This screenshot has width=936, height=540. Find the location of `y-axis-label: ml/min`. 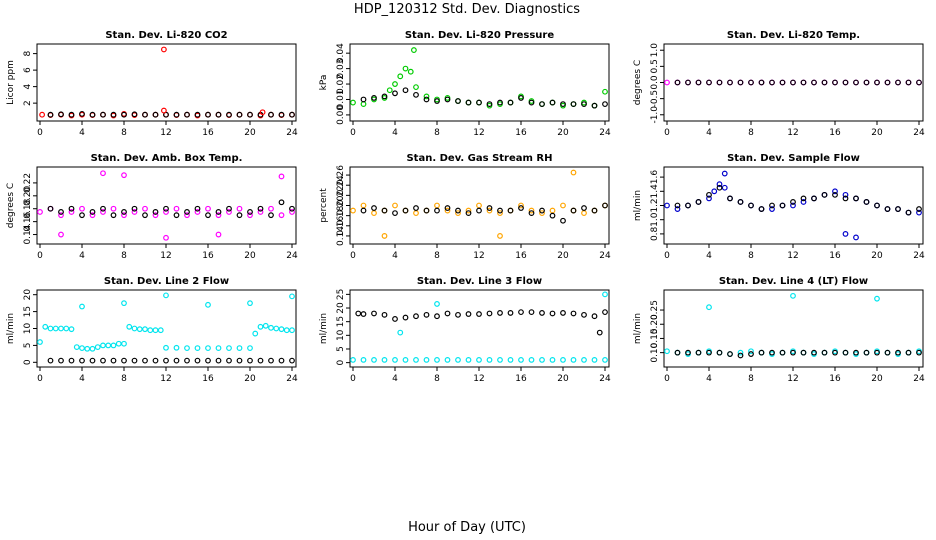

y-axis-label: ml/min is located at coordinates (11, 328).